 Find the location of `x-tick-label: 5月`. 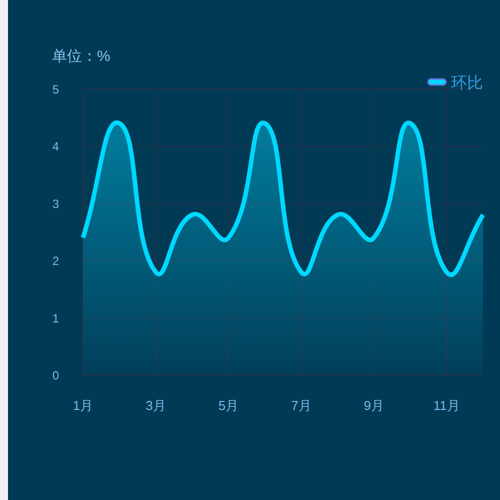

x-tick-label: 5月 is located at coordinates (228, 405).